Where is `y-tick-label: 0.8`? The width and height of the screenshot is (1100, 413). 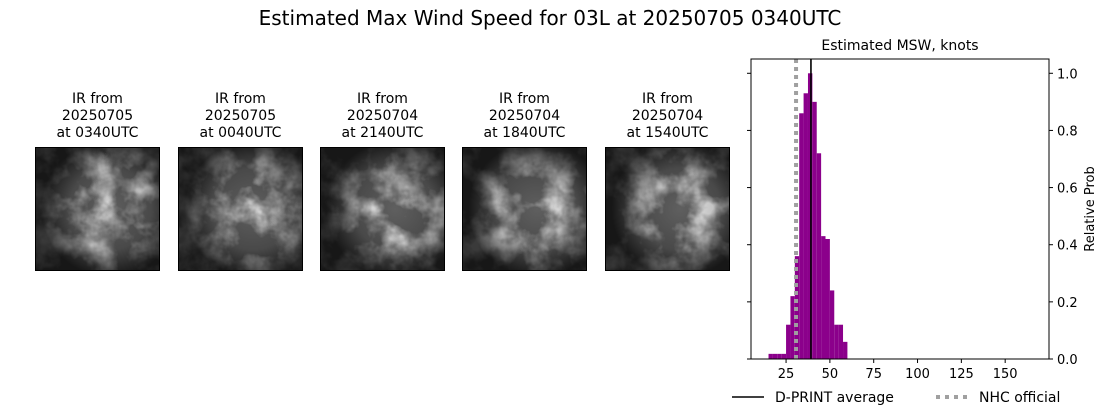
y-tick-label: 0.8 is located at coordinates (1067, 131).